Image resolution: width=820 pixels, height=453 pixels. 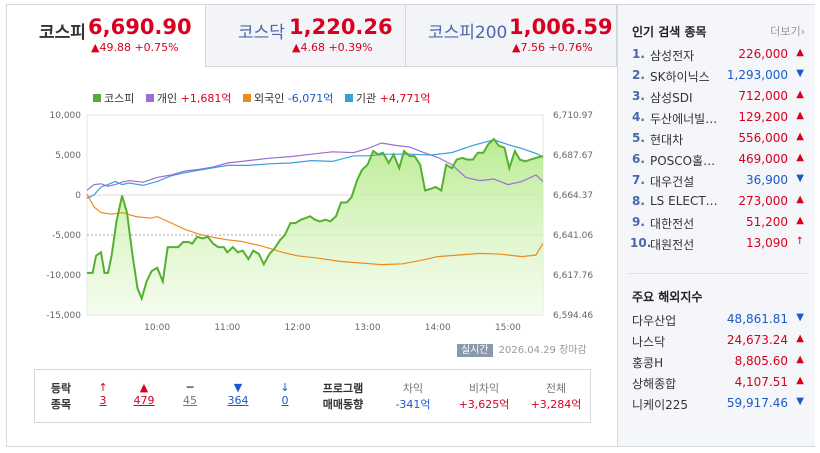 I want to click on x-tick-label: 10:00, so click(x=157, y=328).